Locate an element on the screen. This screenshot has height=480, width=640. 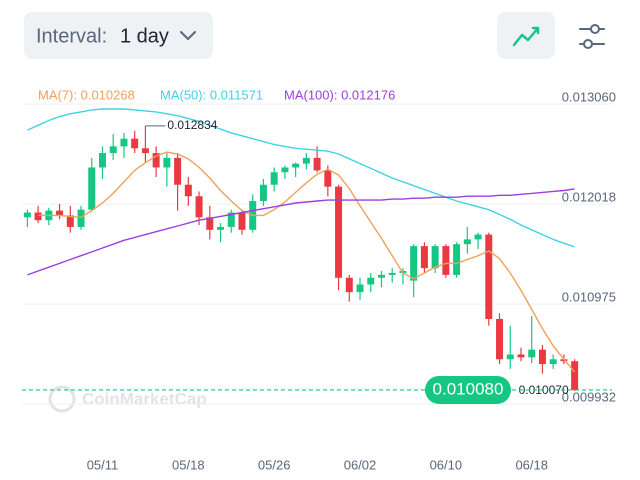
x-tick-label: 05/26 is located at coordinates (274, 464).